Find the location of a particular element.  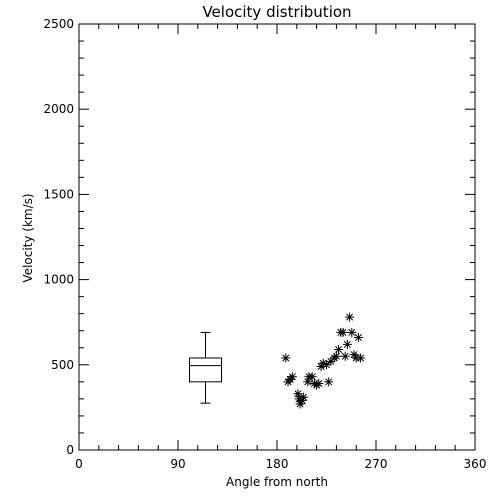

y-tick-label: 2000 is located at coordinates (58, 109).